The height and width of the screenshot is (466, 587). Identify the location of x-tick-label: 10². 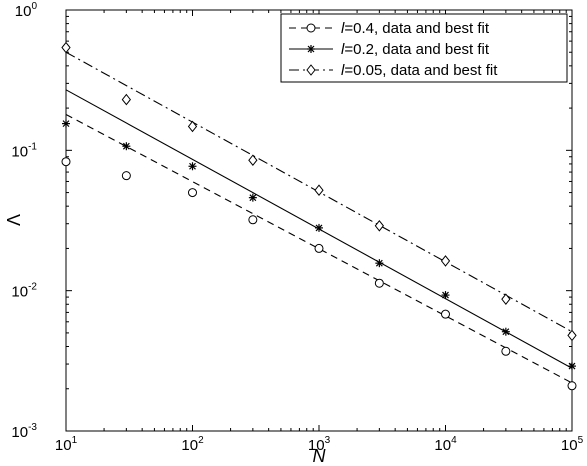
(192, 444).